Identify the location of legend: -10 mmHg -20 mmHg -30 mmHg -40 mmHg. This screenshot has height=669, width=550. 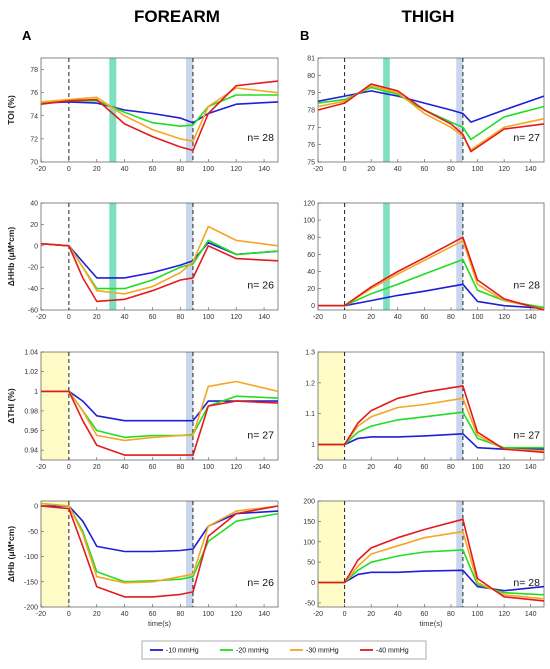
(284, 650).